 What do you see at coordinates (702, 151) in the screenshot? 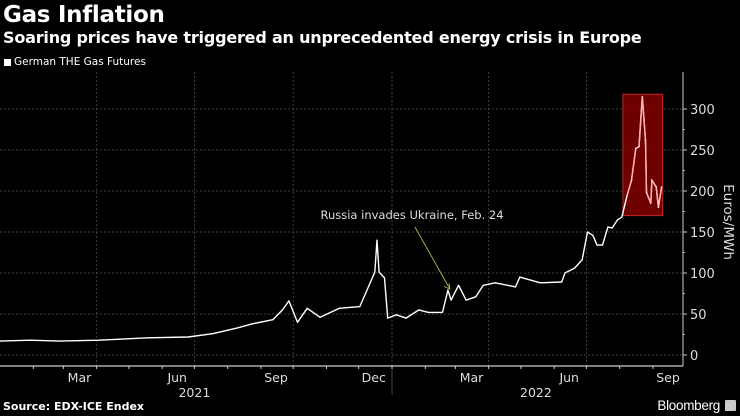
I see `y-tick-label: 250` at bounding box center [702, 151].